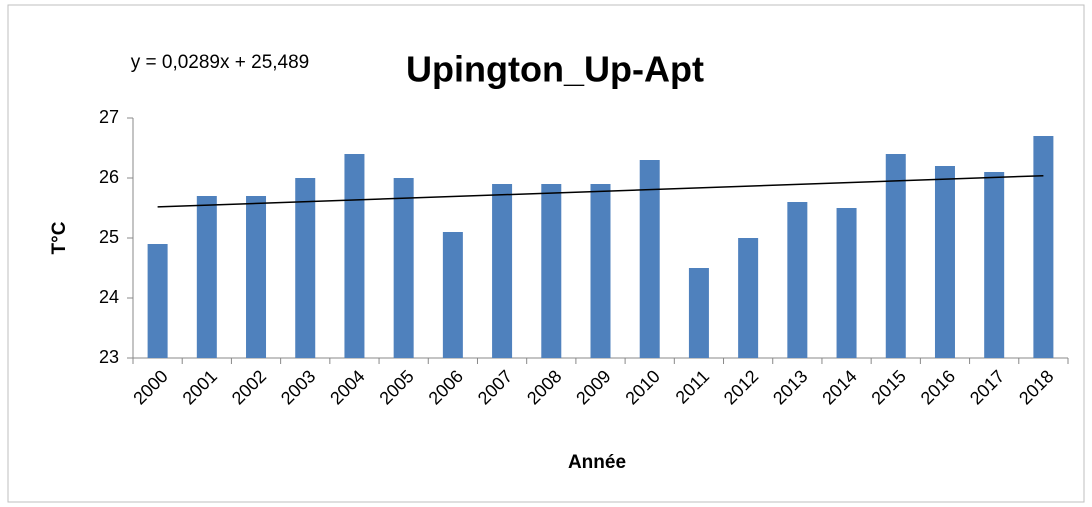  Describe the element at coordinates (220, 62) in the screenshot. I see `trendline-equation: y = 0,0289x + 25,489` at that location.